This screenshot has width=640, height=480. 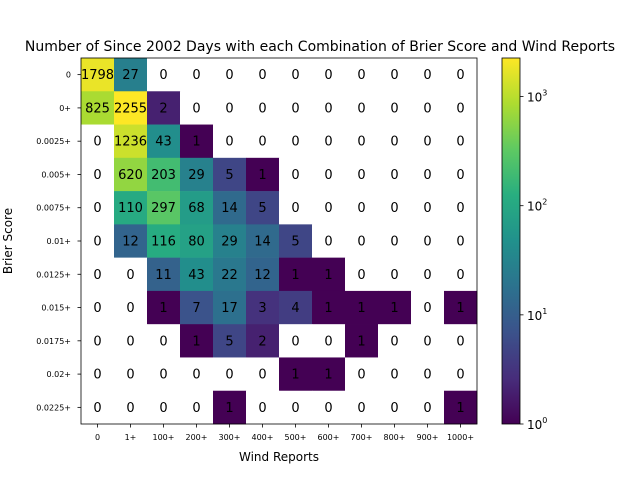 I want to click on x-tick-label: 200+, so click(x=197, y=437).